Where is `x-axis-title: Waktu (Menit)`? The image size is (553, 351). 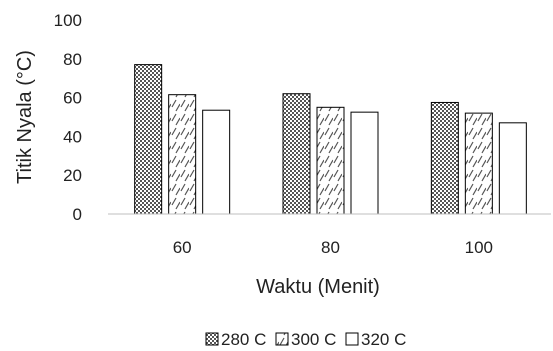 x-axis-title: Waktu (Menit) is located at coordinates (318, 287).